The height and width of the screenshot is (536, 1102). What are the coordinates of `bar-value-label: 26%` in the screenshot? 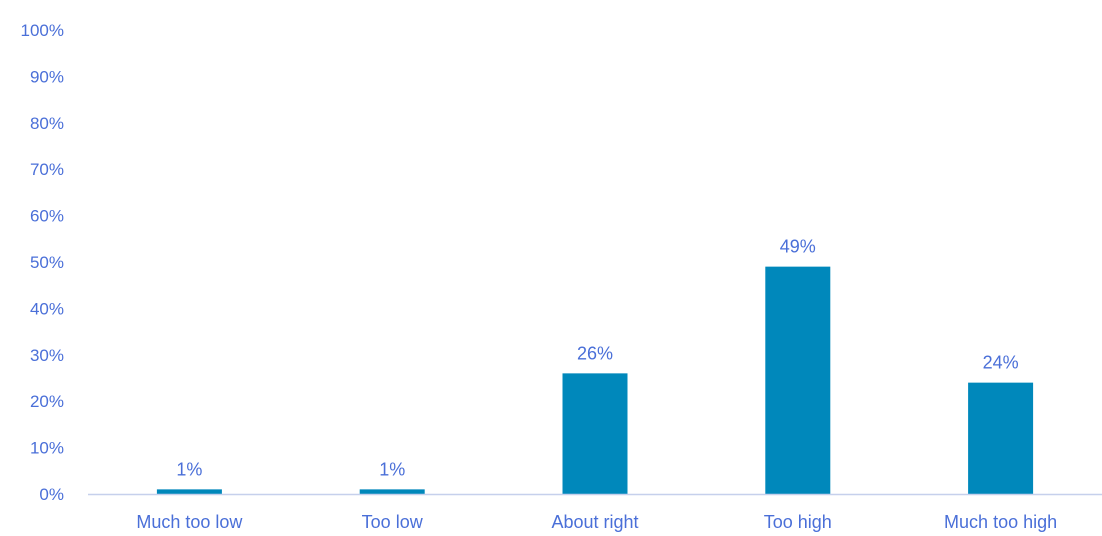 It's located at (595, 353).